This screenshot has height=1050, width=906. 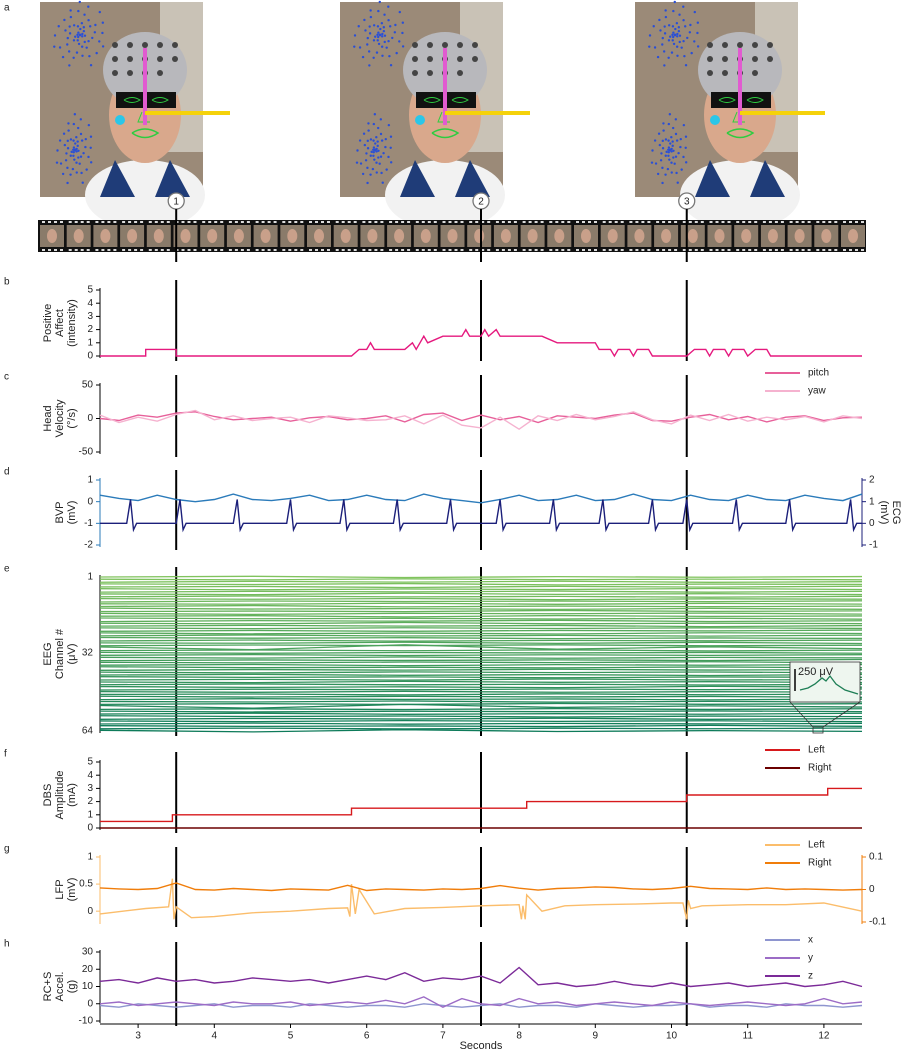 I want to click on y-axis-label: (mV), so click(x=72, y=890).